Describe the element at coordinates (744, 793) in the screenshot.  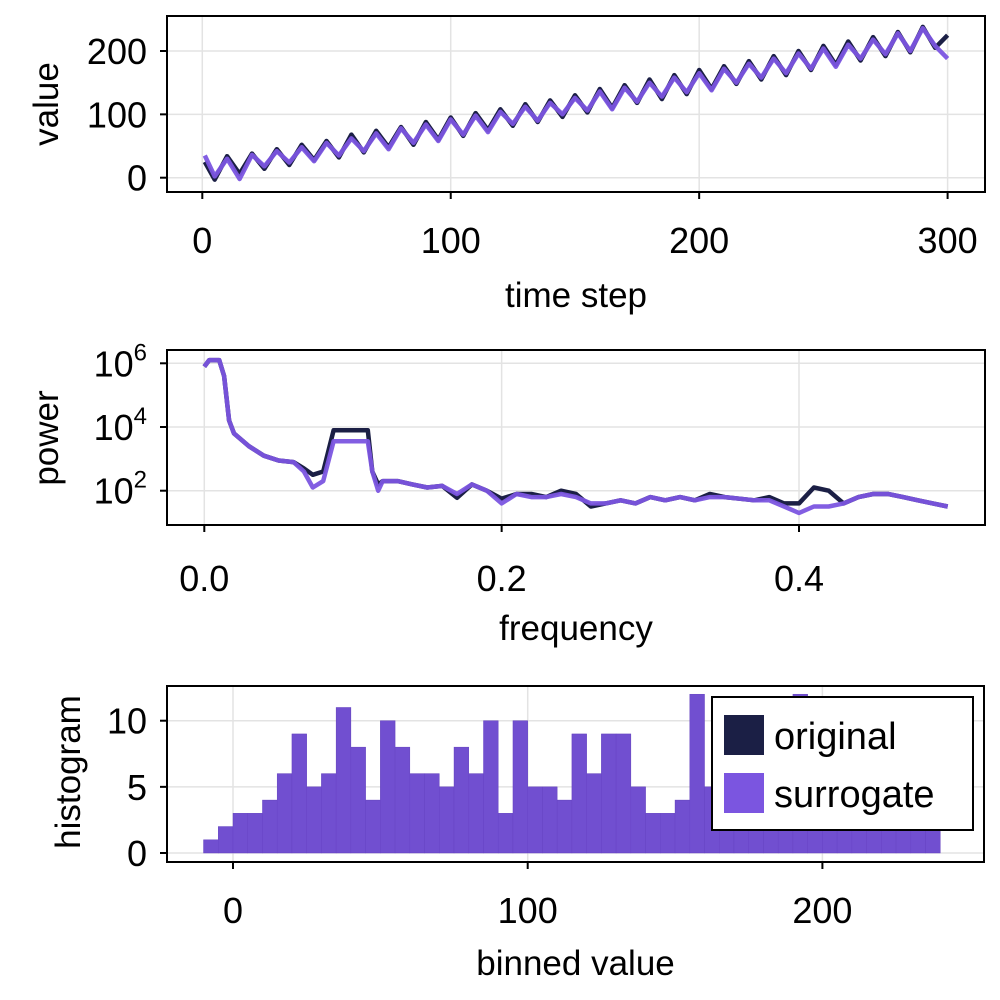
I see `legend-swatch-surrogate` at that location.